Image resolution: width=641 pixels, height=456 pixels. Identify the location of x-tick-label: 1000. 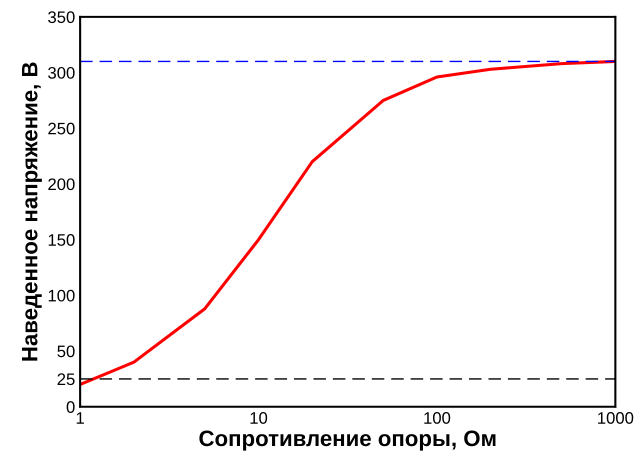
(616, 418).